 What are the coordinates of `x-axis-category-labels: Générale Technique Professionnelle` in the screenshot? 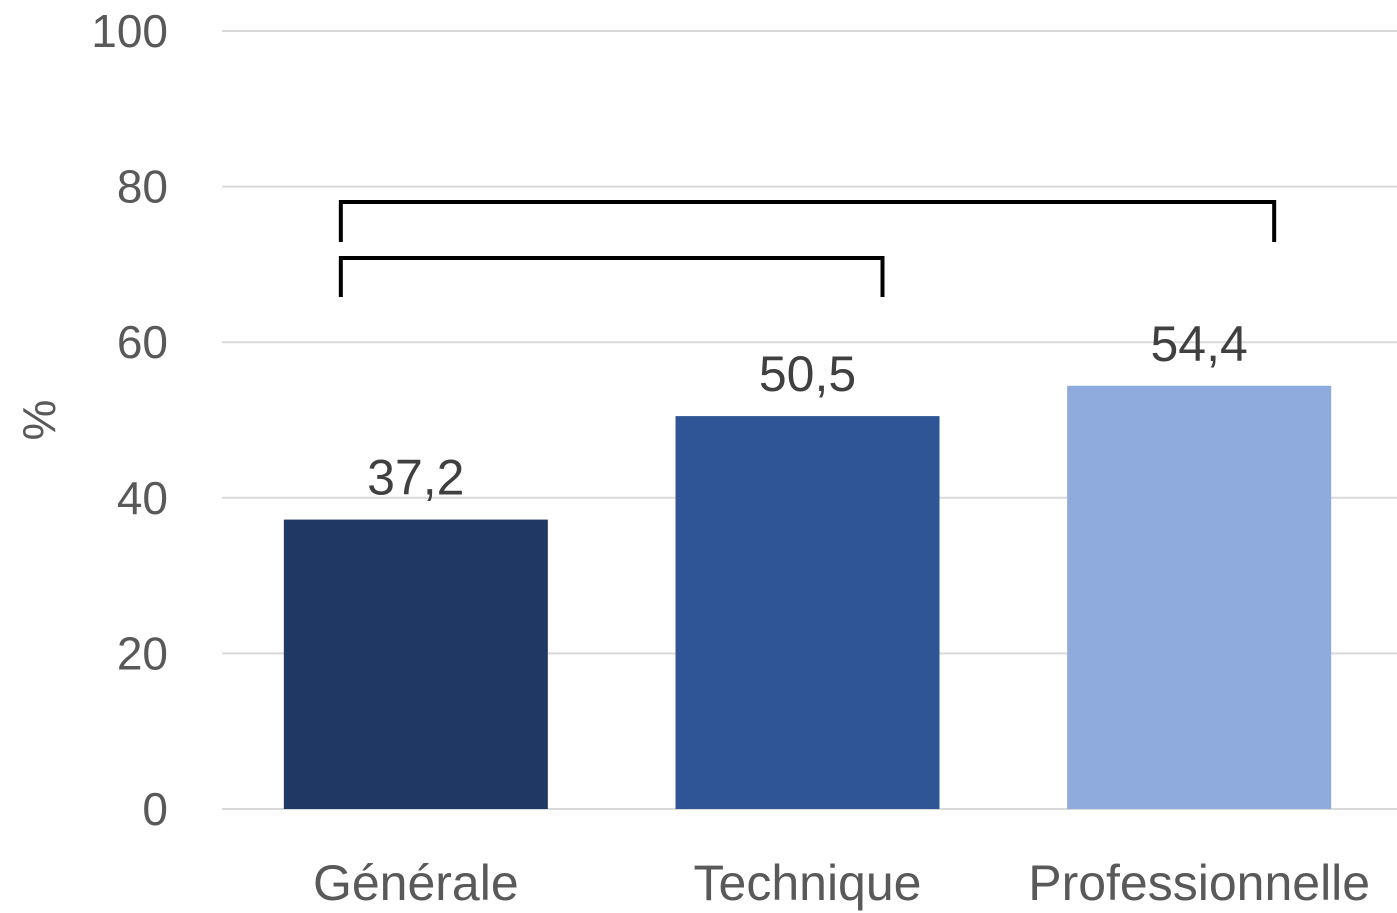 It's located at (841, 883).